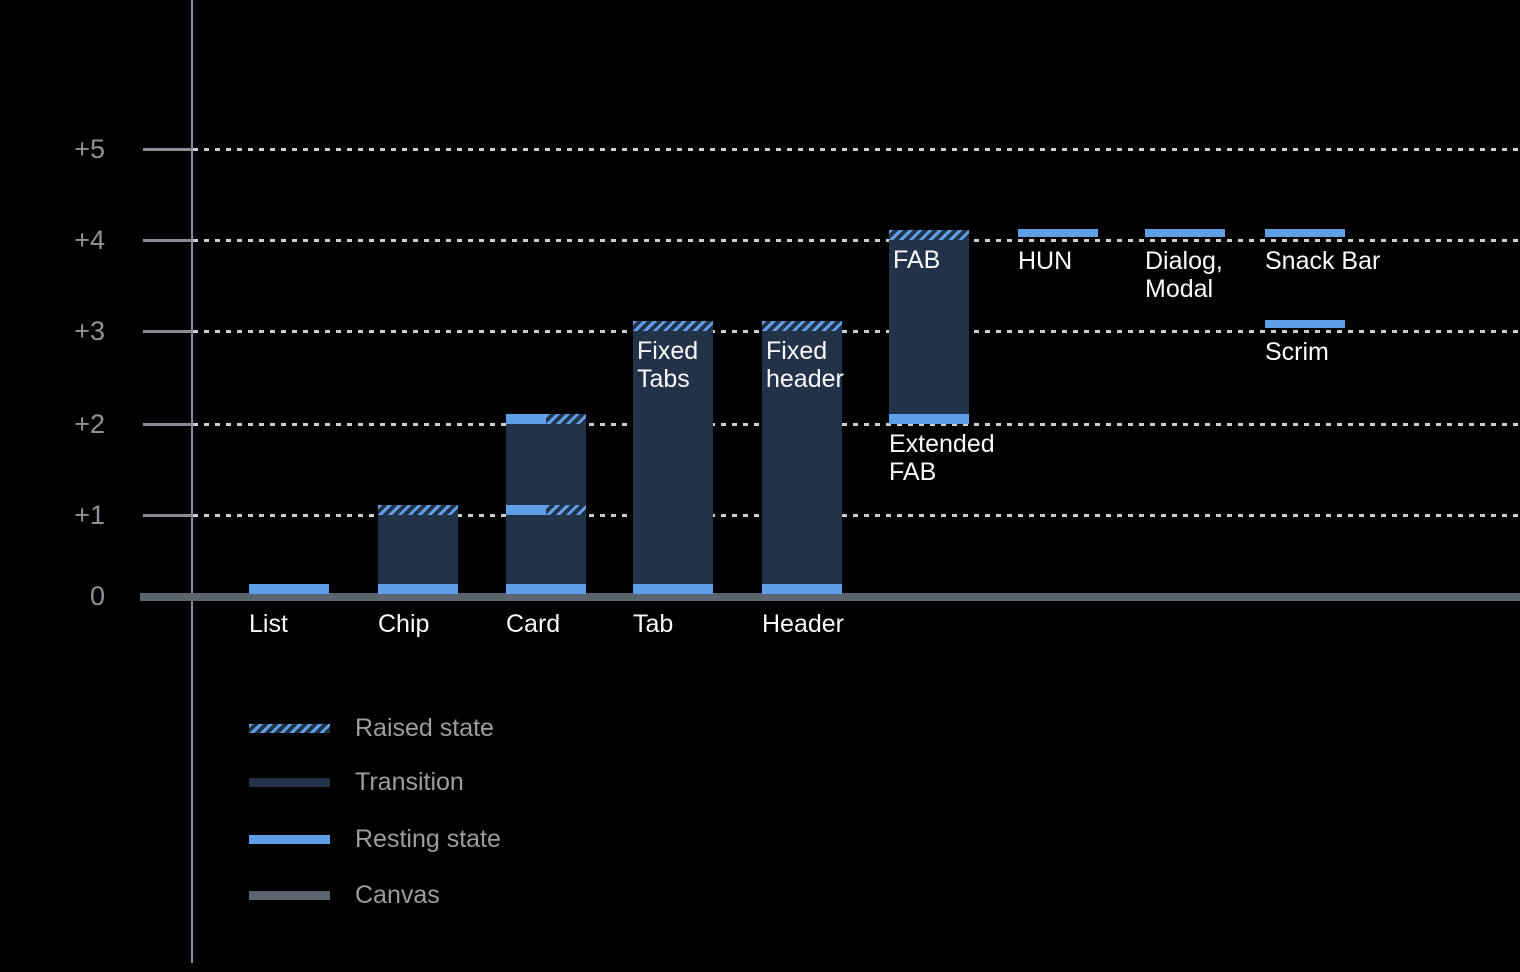 The image size is (1520, 972). Describe the element at coordinates (673, 326) in the screenshot. I see `tab-raised-band` at that location.